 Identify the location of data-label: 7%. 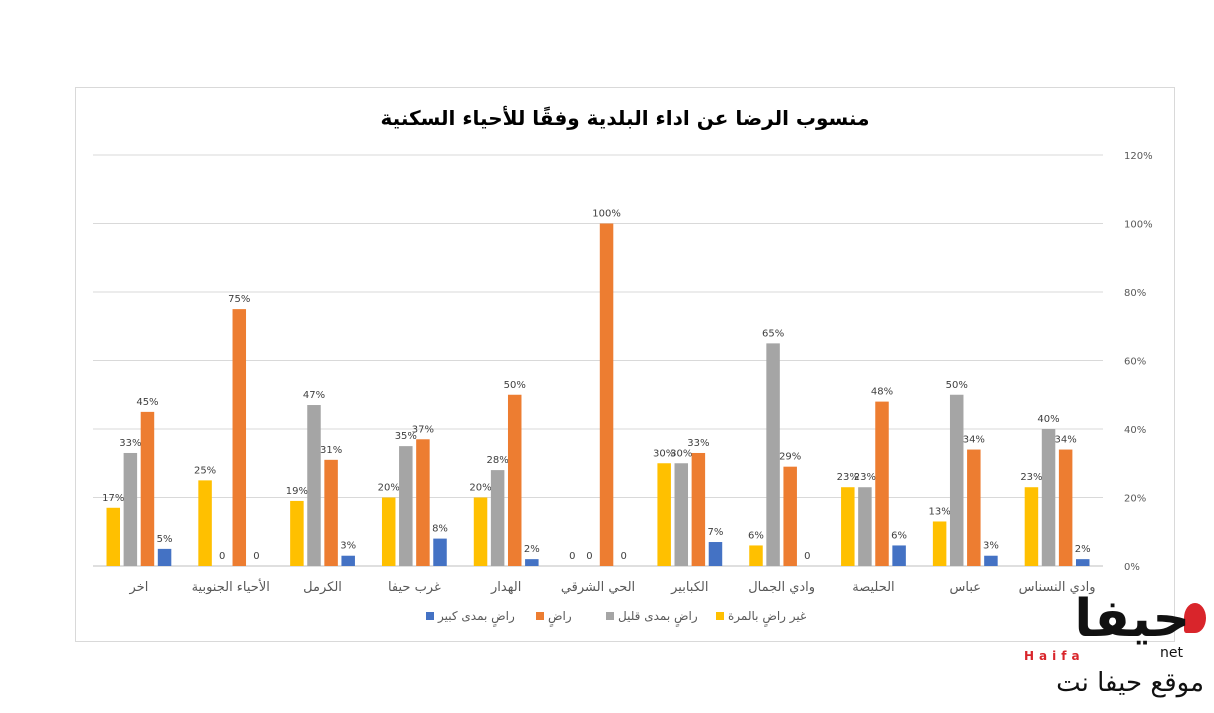
(716, 532).